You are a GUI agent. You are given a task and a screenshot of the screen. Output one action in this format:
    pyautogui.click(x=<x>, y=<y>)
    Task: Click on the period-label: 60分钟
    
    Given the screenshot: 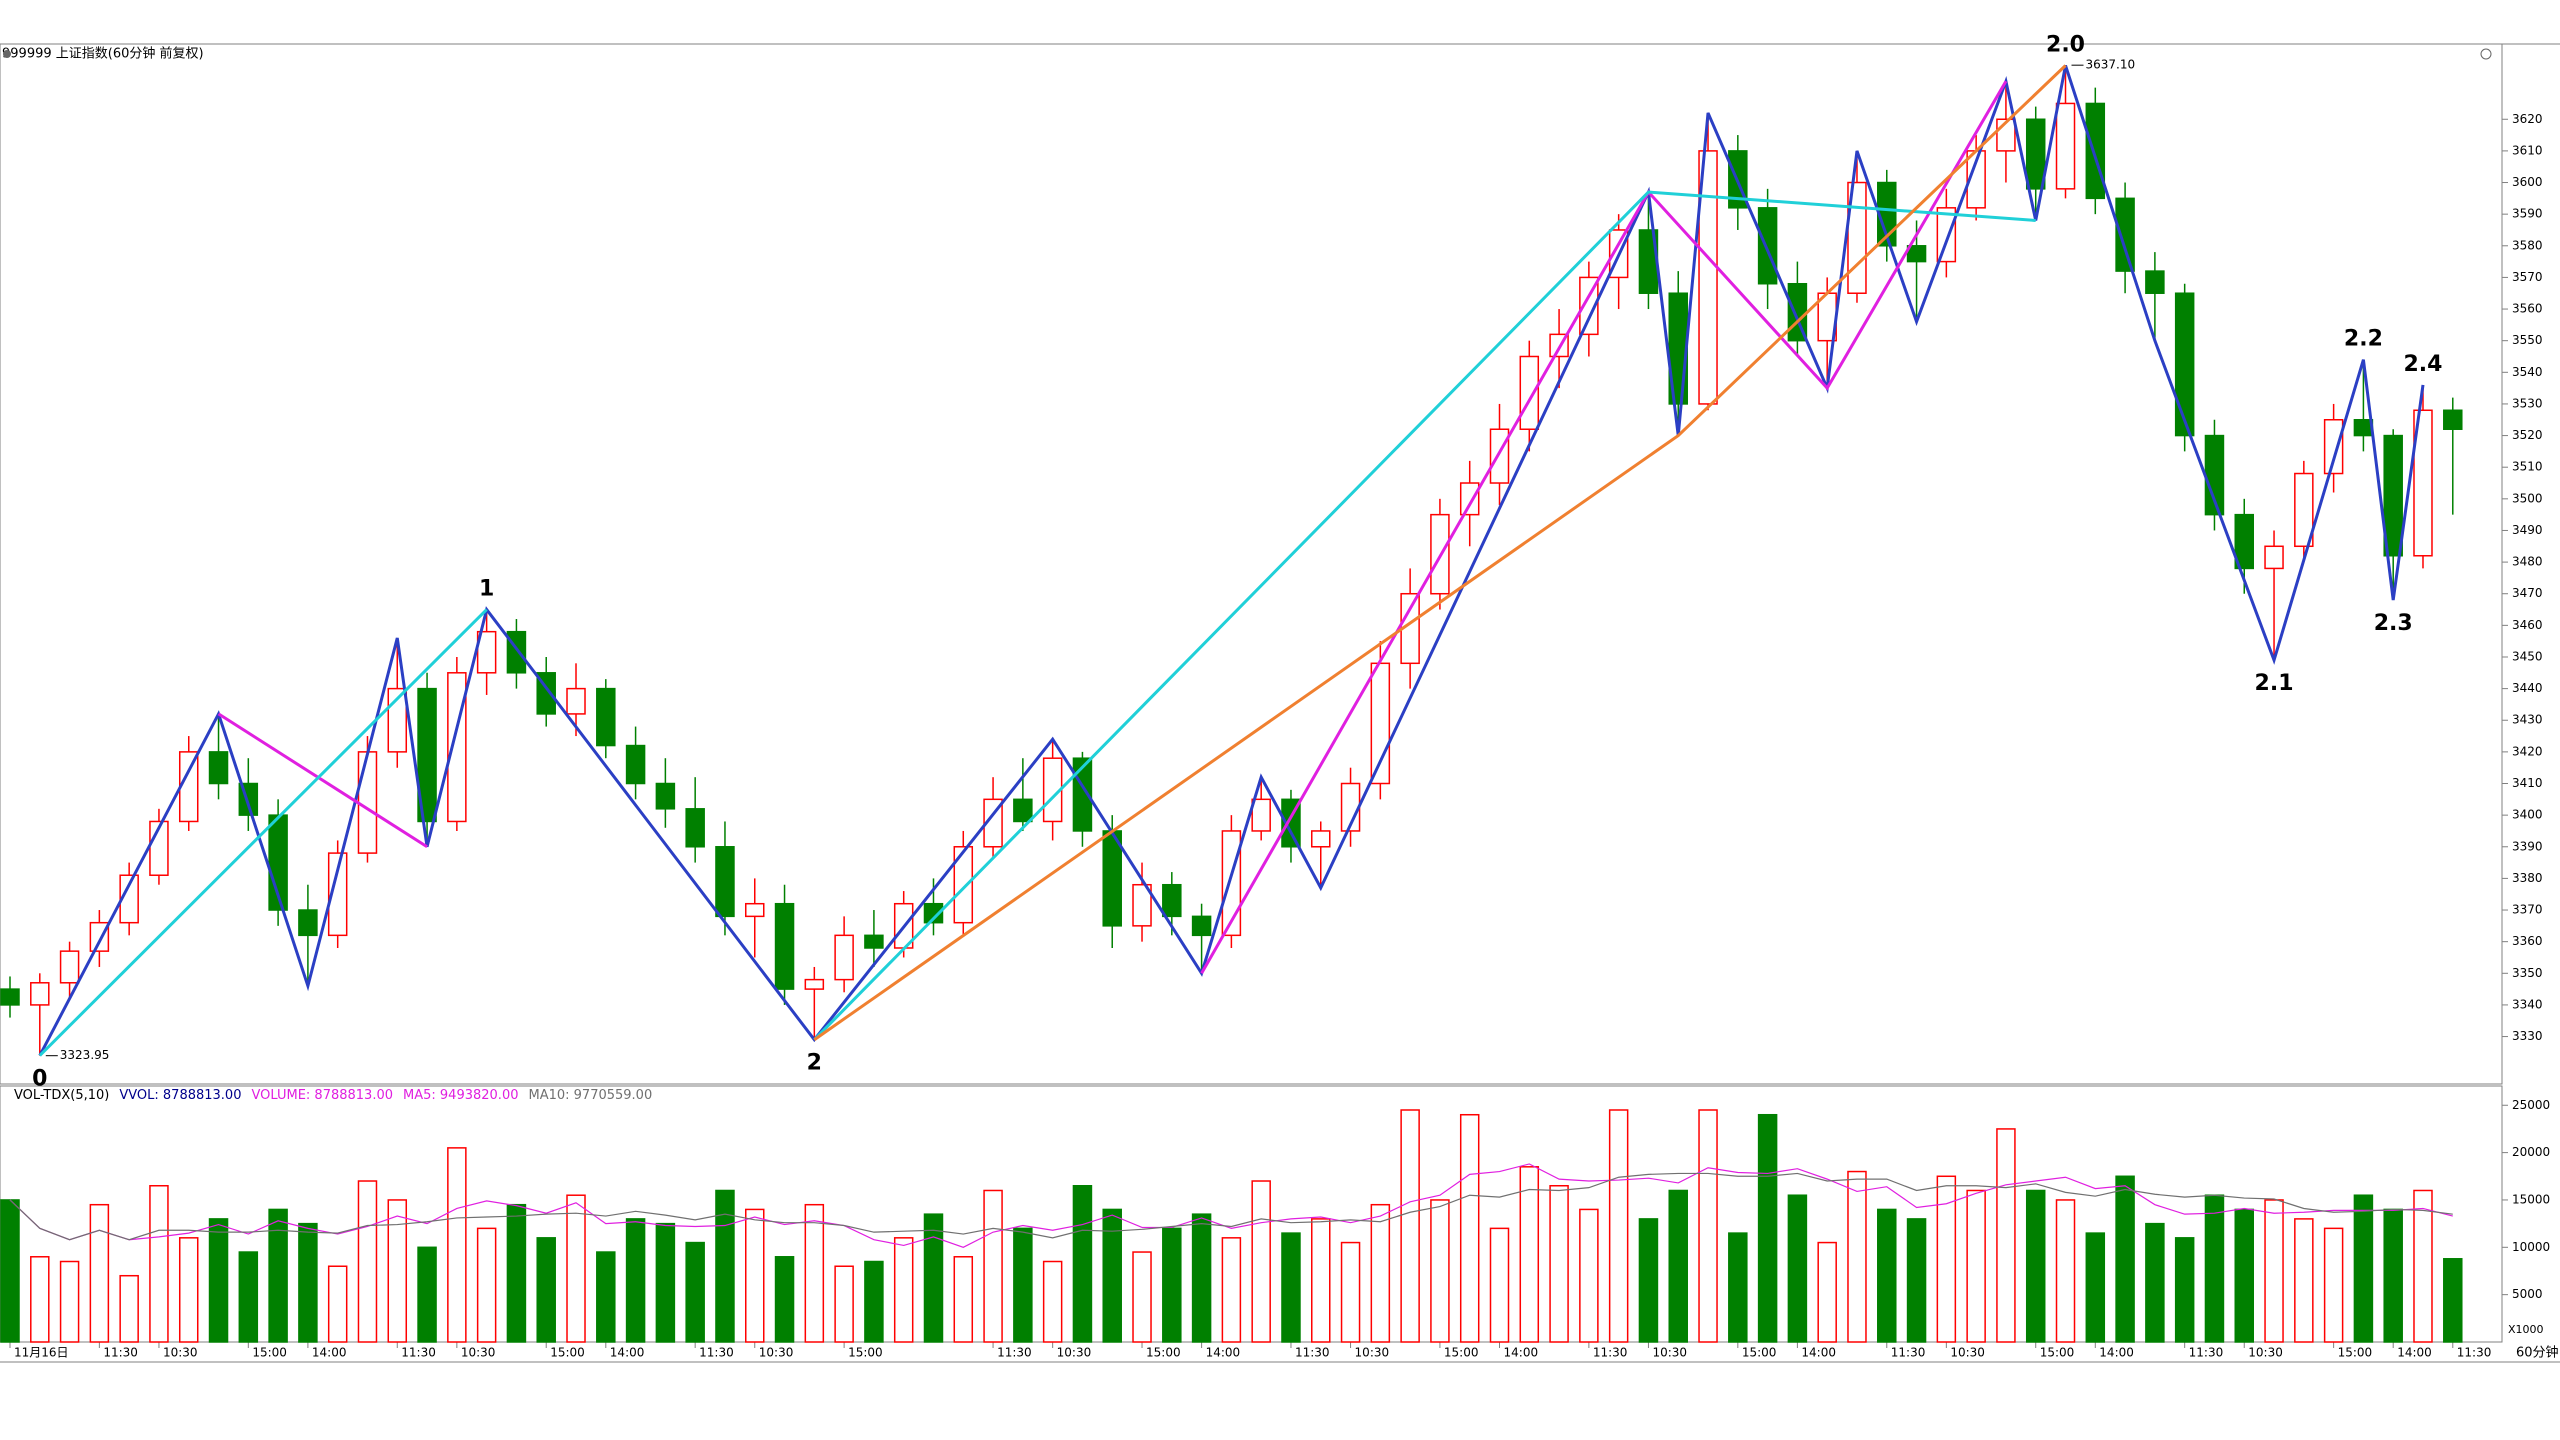 What is the action you would take?
    pyautogui.click(x=2537, y=1353)
    